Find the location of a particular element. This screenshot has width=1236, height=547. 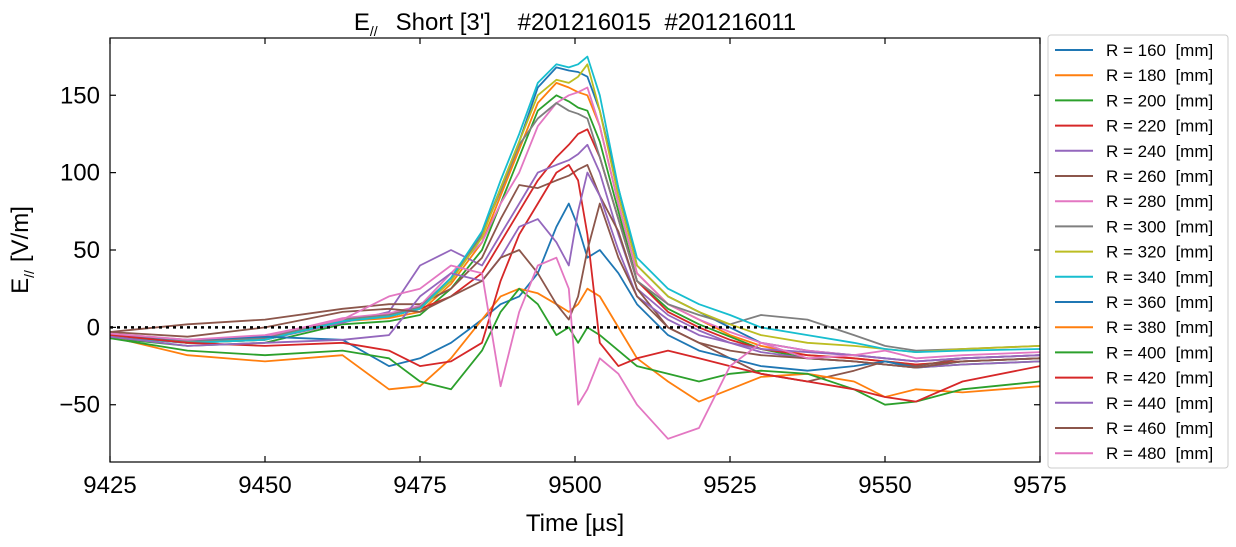

ylabel-subscript: // is located at coordinates (29, 274).